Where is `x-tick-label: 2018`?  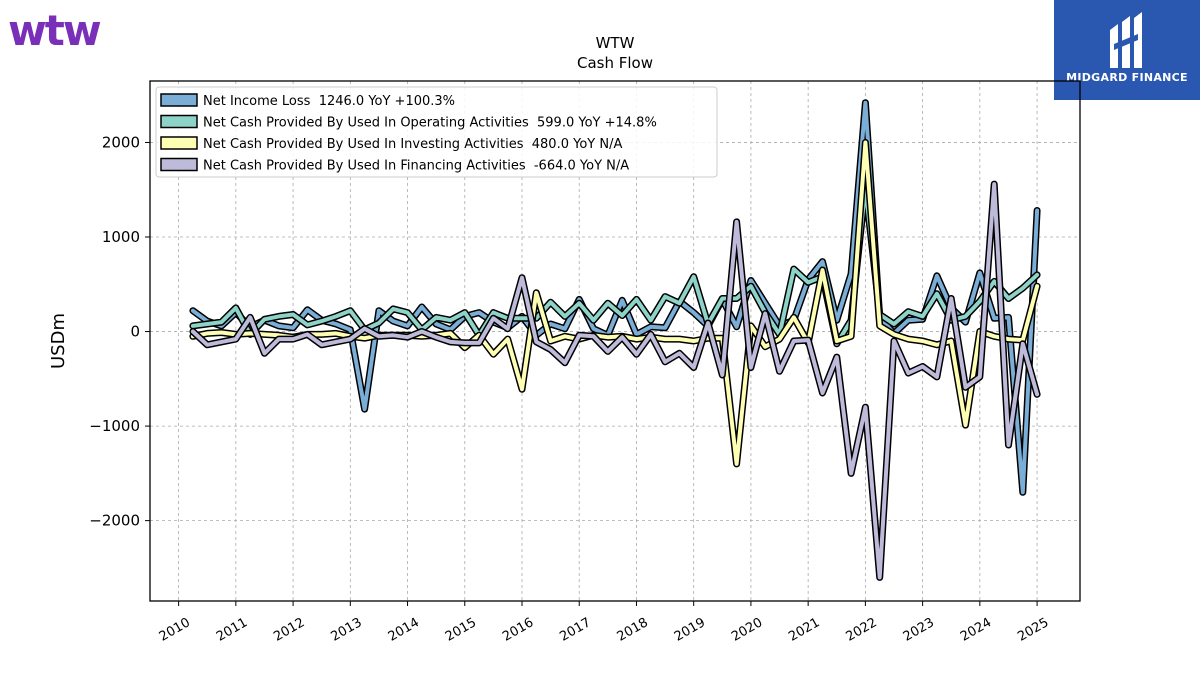 x-tick-label: 2018 is located at coordinates (633, 630).